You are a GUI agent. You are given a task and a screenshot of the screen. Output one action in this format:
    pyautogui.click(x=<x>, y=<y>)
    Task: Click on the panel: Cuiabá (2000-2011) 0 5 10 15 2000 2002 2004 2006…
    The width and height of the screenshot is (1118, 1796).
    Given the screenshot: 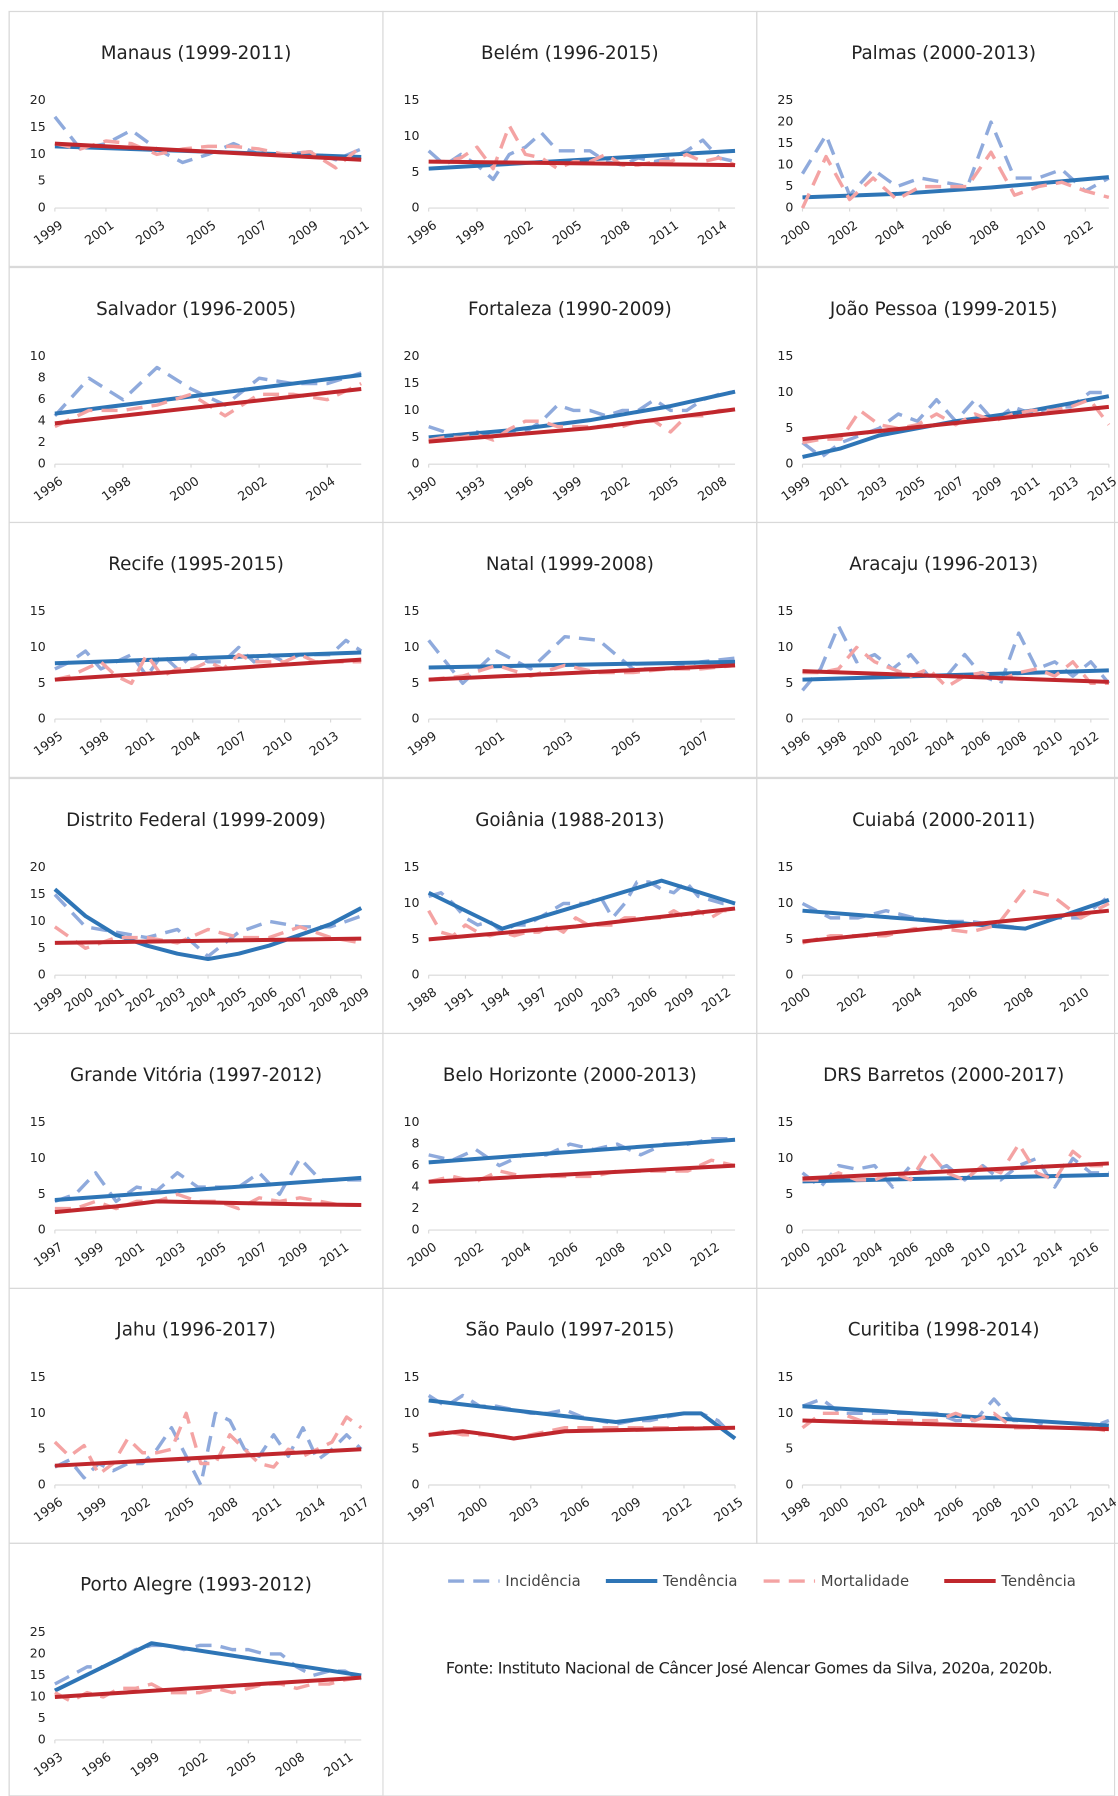 What is the action you would take?
    pyautogui.click(x=937, y=906)
    